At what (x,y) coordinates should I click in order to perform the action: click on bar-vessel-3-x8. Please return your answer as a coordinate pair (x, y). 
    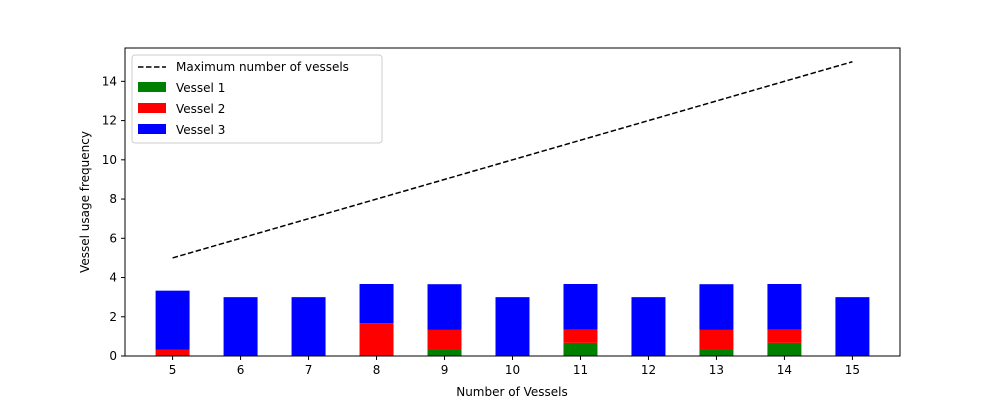
    Looking at the image, I should click on (376, 304).